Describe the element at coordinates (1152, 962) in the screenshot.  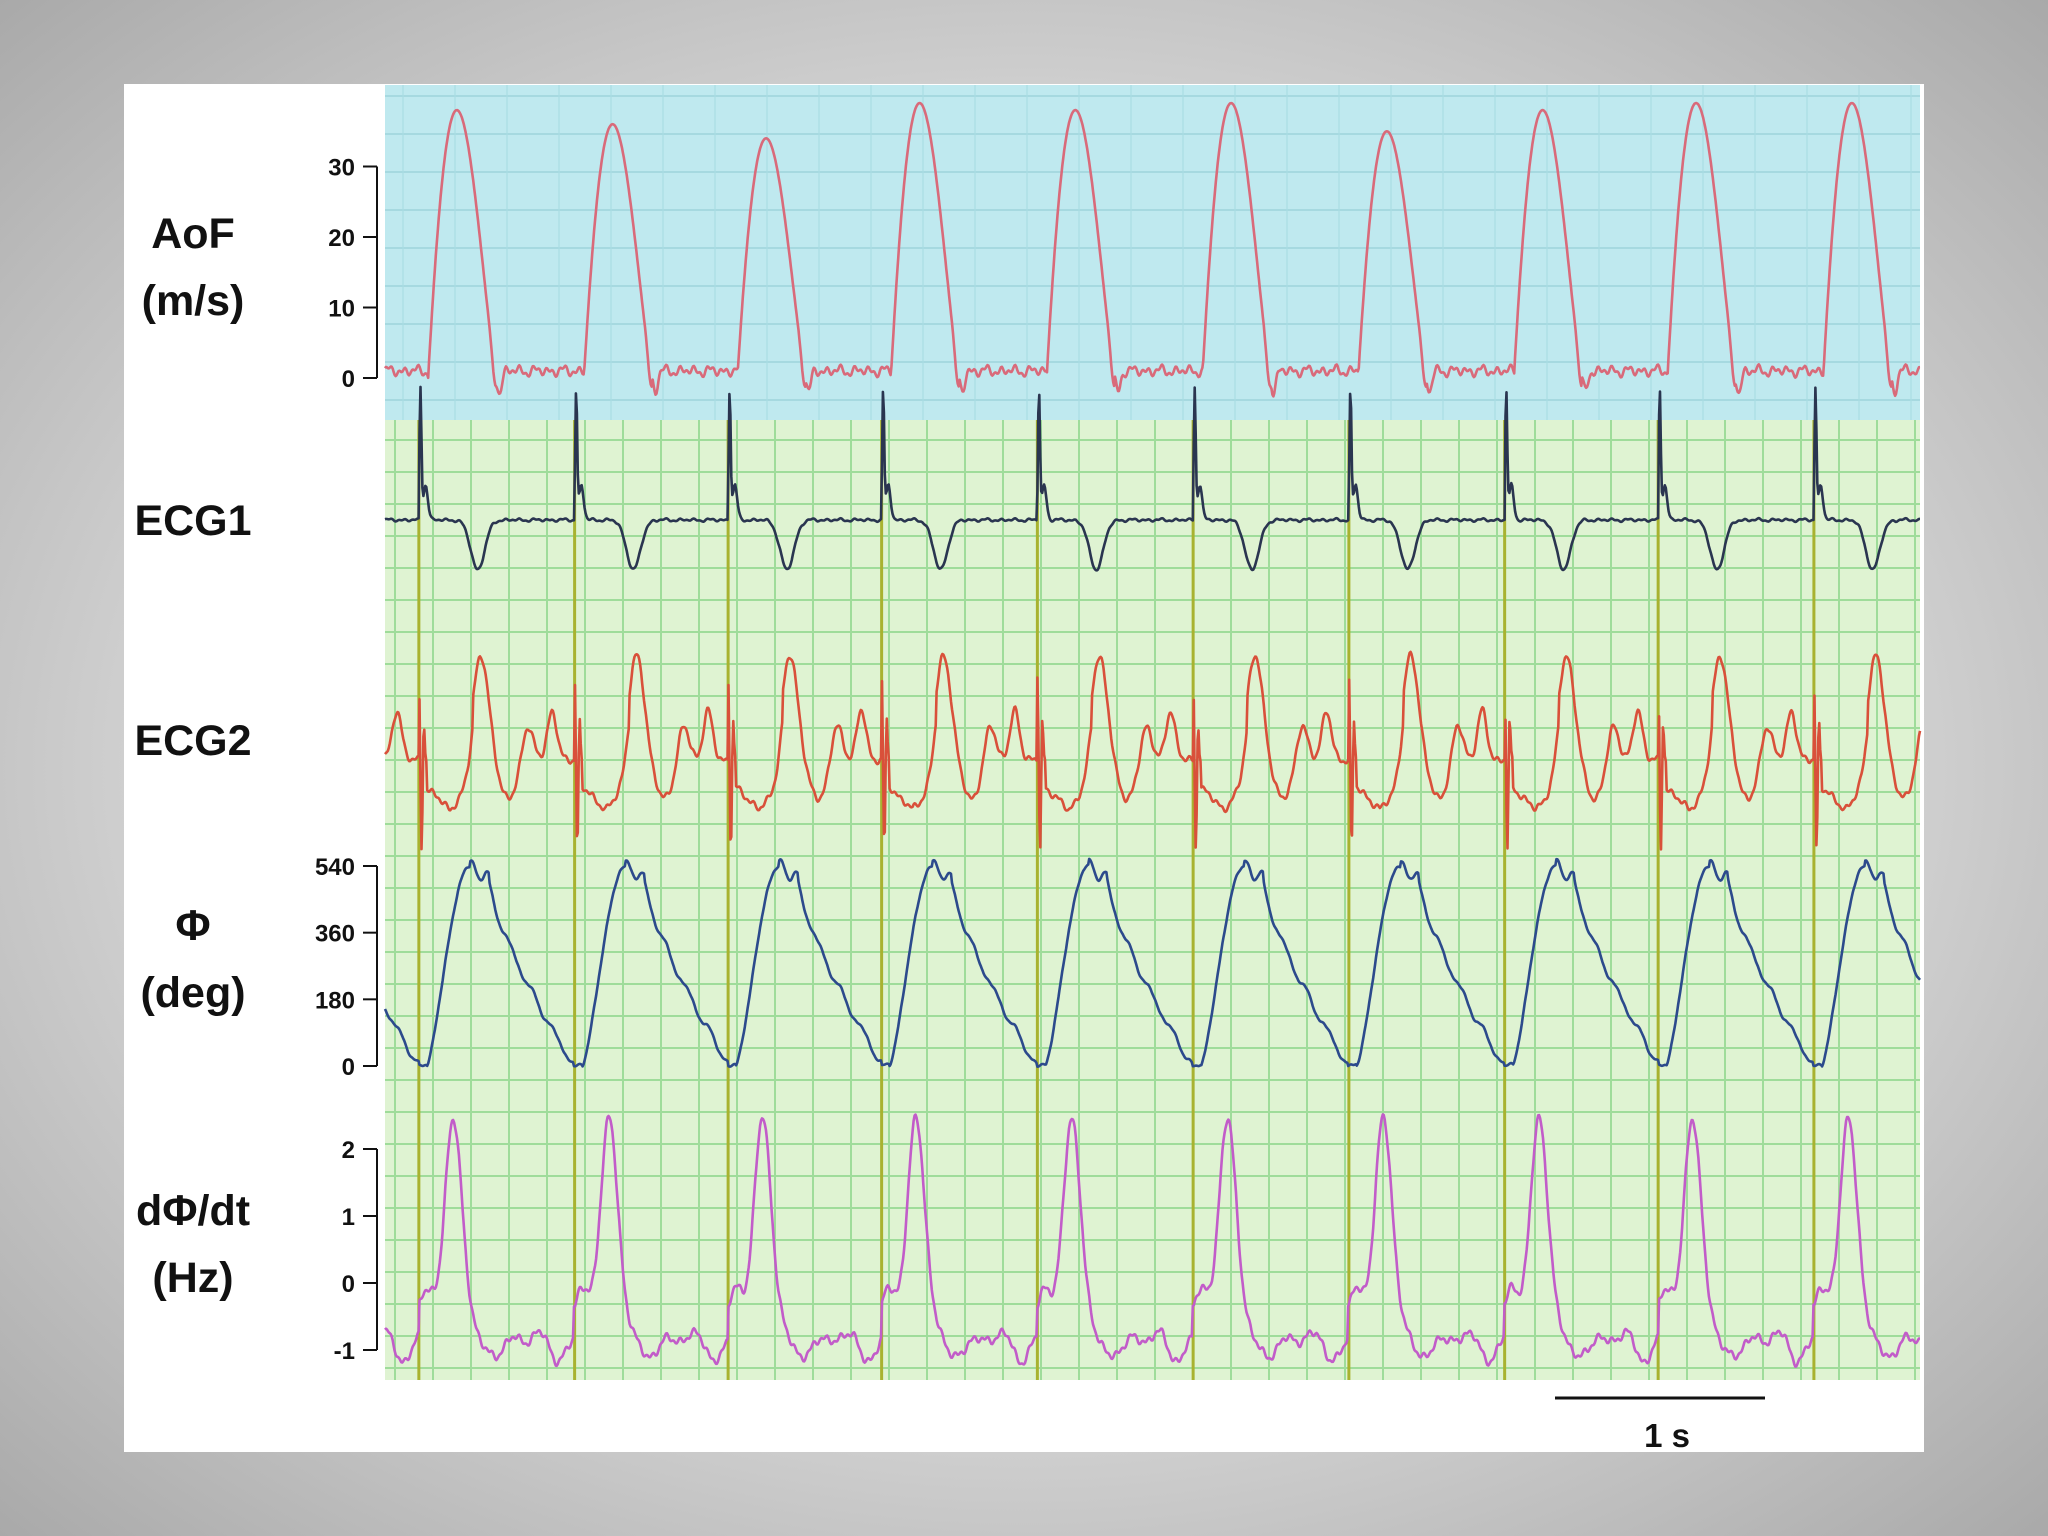
I see `phi-trace` at that location.